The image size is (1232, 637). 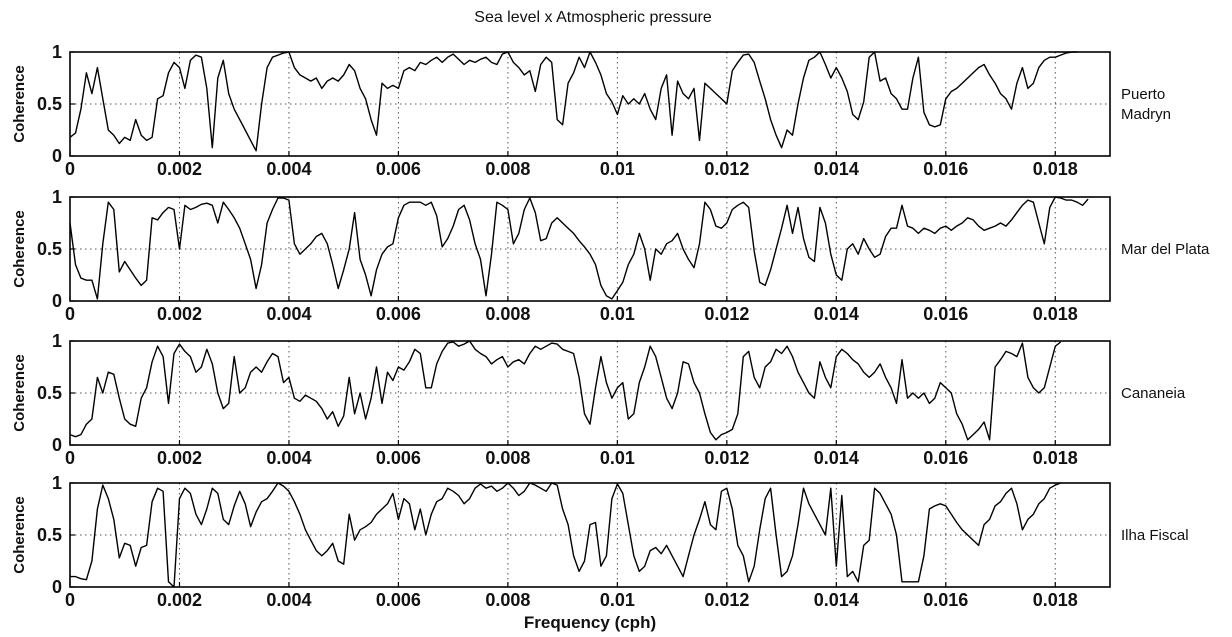 What do you see at coordinates (1153, 393) in the screenshot?
I see `station-label: Cananeia` at bounding box center [1153, 393].